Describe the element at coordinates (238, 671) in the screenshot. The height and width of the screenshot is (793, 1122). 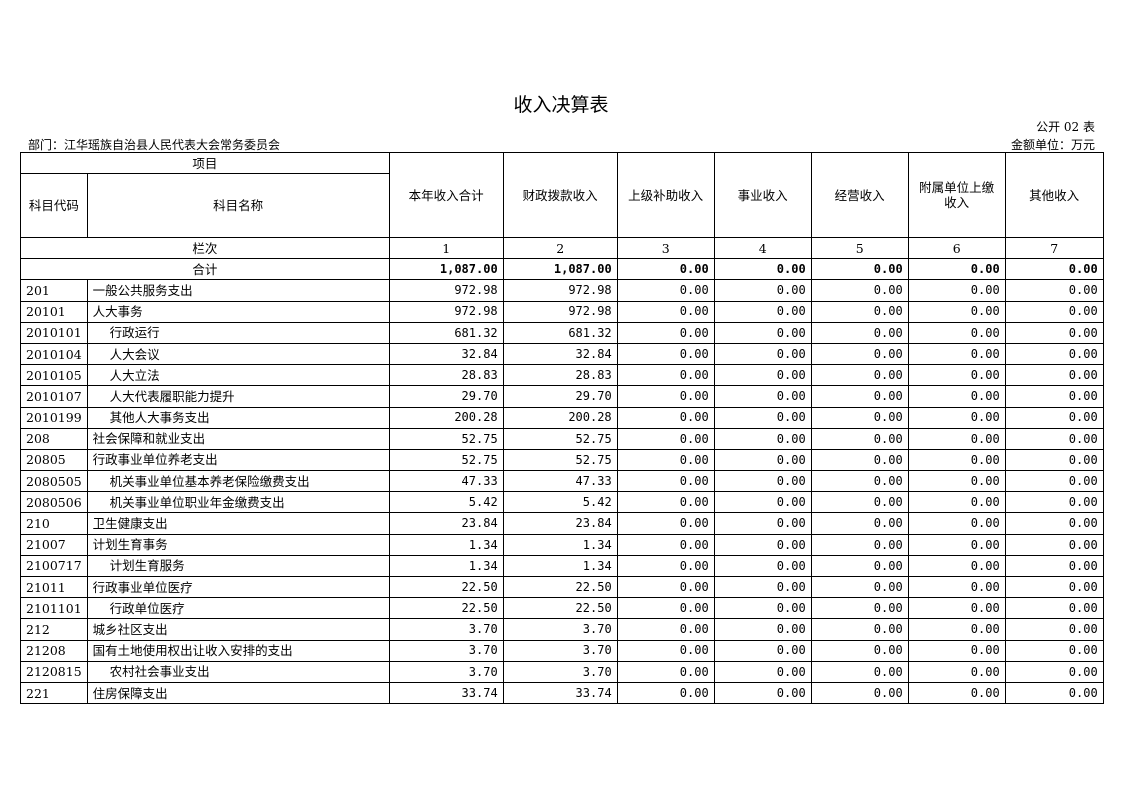
I see `subject-name: 农村社会事业支出` at that location.